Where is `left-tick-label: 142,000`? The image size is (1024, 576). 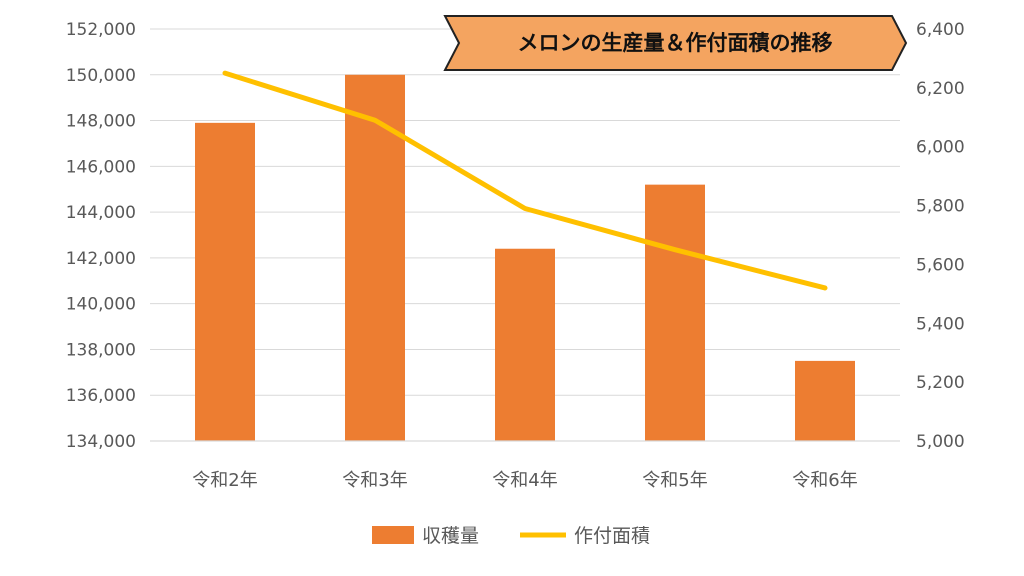 left-tick-label: 142,000 is located at coordinates (101, 259).